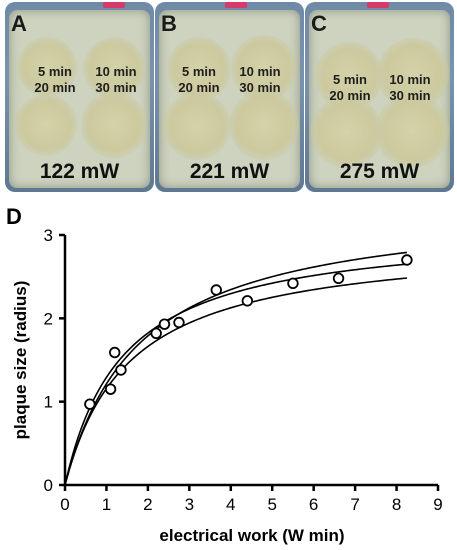 The image size is (457, 550). I want to click on x-tick-label: 9, so click(437, 504).